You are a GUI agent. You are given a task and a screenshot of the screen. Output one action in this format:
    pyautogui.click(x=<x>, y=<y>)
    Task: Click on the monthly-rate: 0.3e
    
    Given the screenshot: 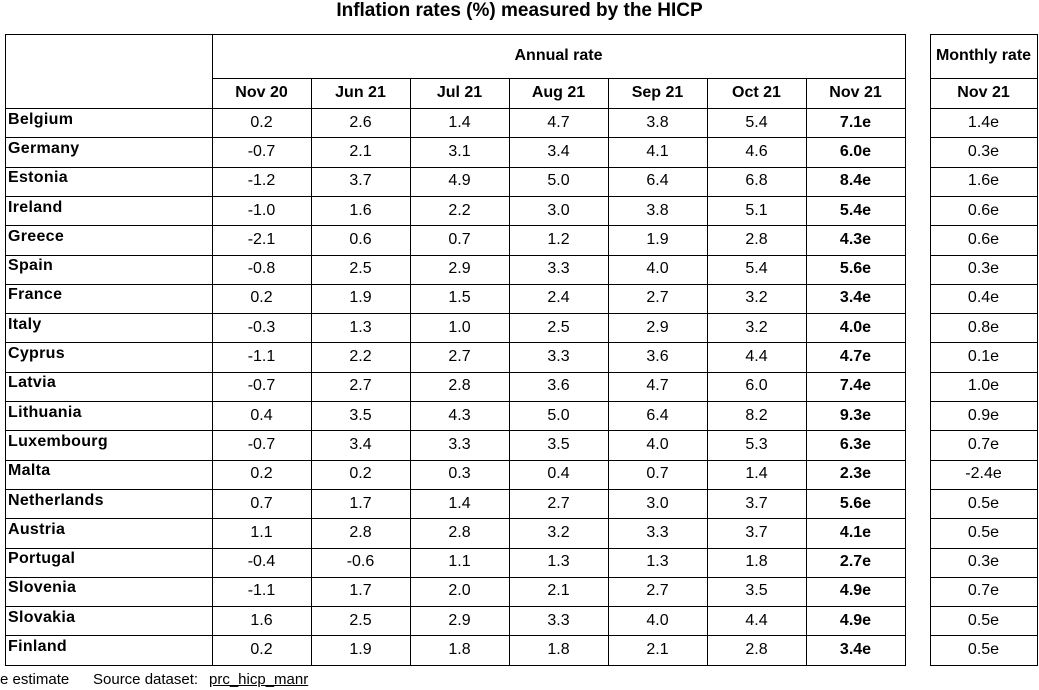 What is the action you would take?
    pyautogui.click(x=983, y=269)
    